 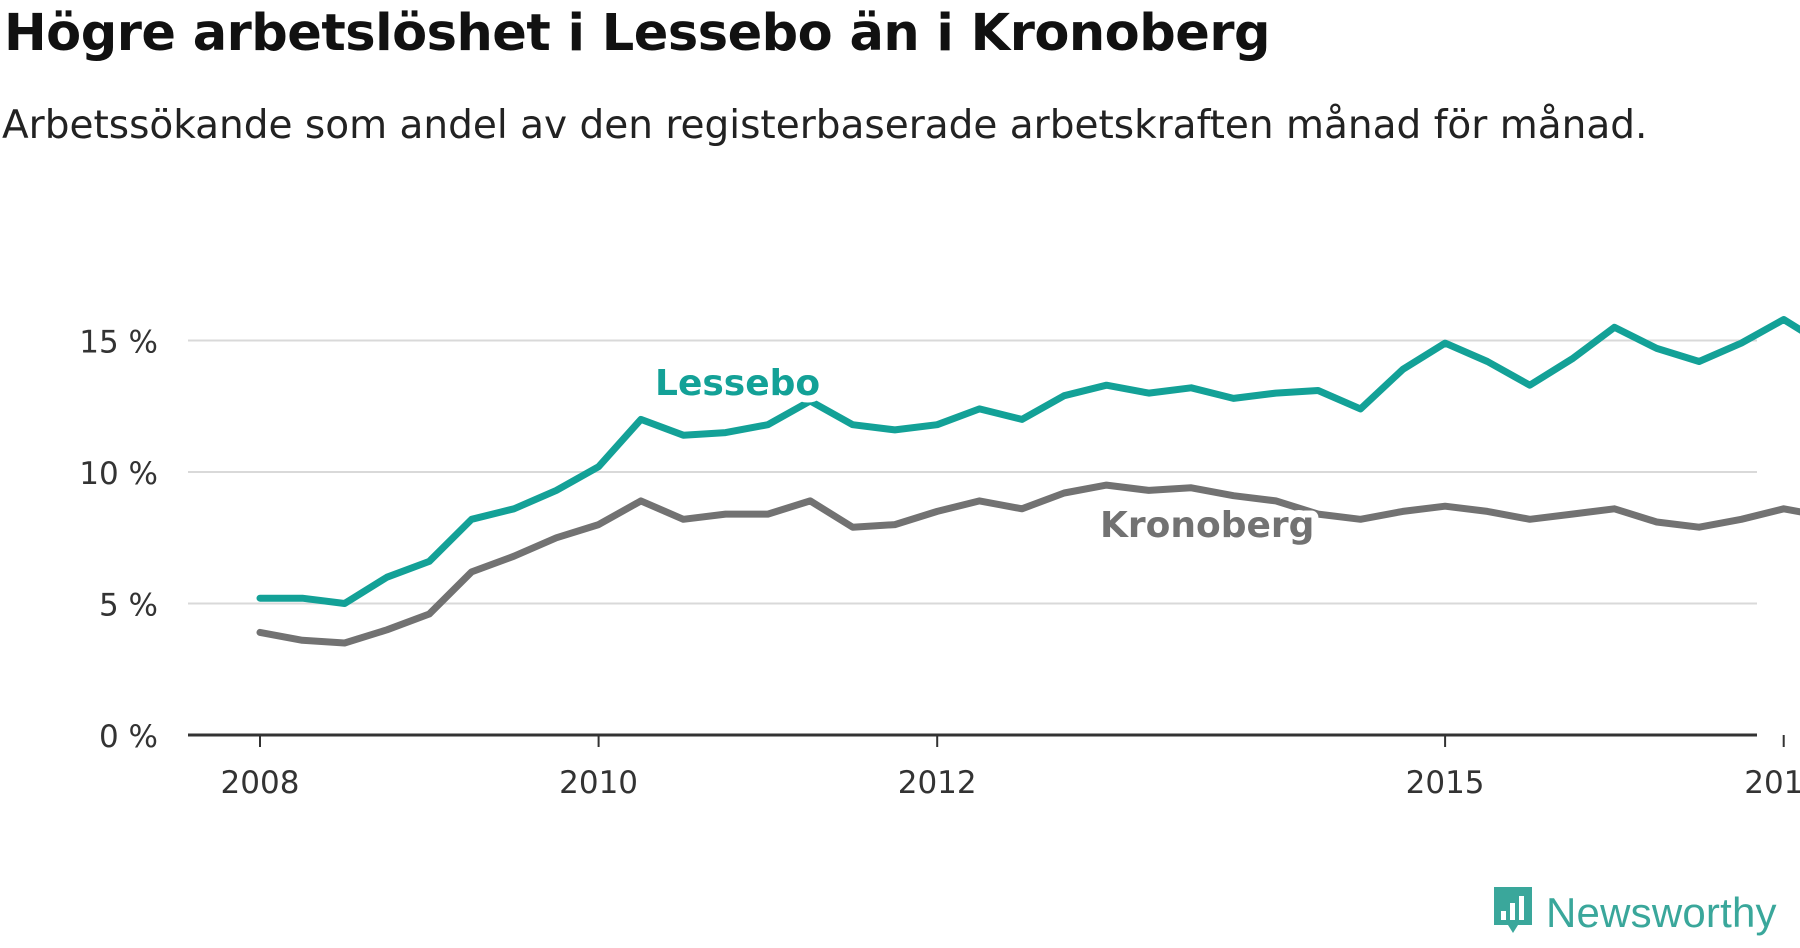 What do you see at coordinates (1661, 912) in the screenshot?
I see `brand-name: Newsworthy` at bounding box center [1661, 912].